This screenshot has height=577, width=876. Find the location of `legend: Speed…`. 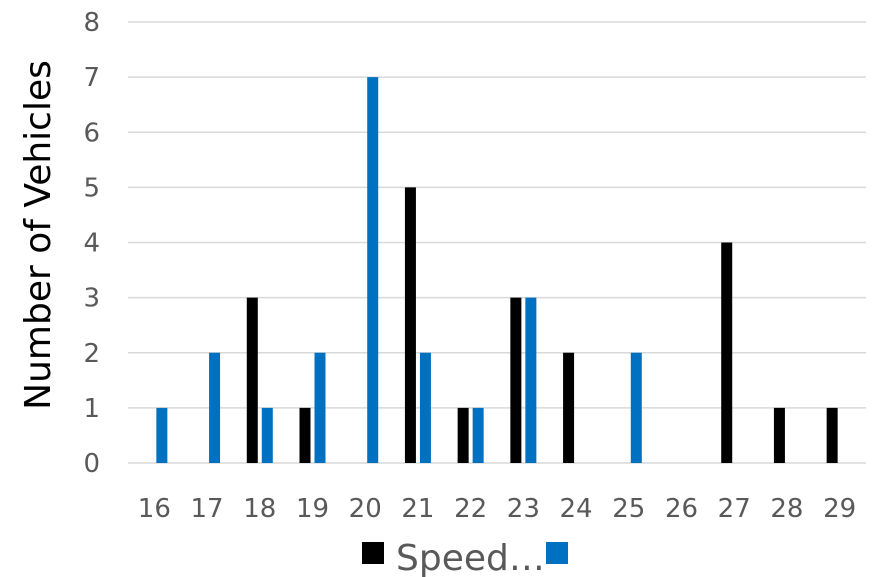

legend: Speed… is located at coordinates (465, 557).